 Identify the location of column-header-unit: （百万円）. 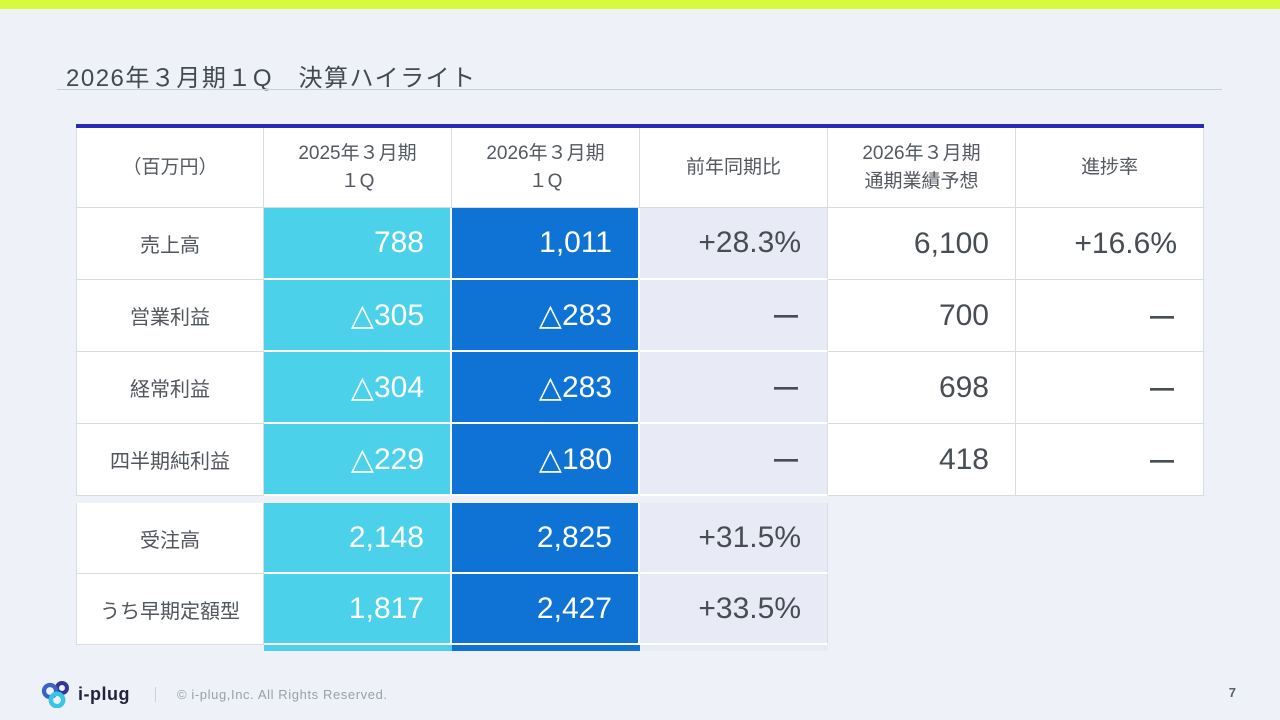
(170, 168).